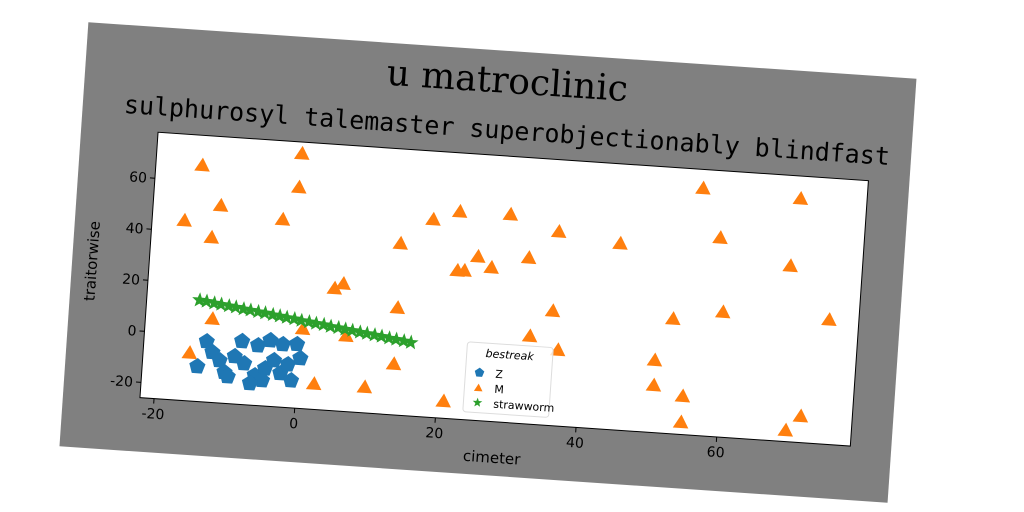 This screenshot has height=512, width=1024. What do you see at coordinates (122, 382) in the screenshot?
I see `y-tick-label: -20` at bounding box center [122, 382].